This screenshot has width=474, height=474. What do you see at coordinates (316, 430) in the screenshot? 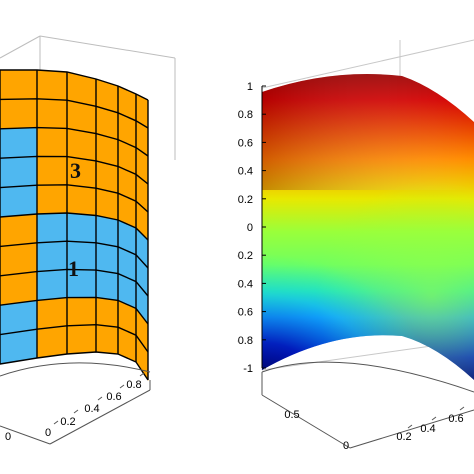
I see `right-y-ticks: 0.50` at bounding box center [316, 430].